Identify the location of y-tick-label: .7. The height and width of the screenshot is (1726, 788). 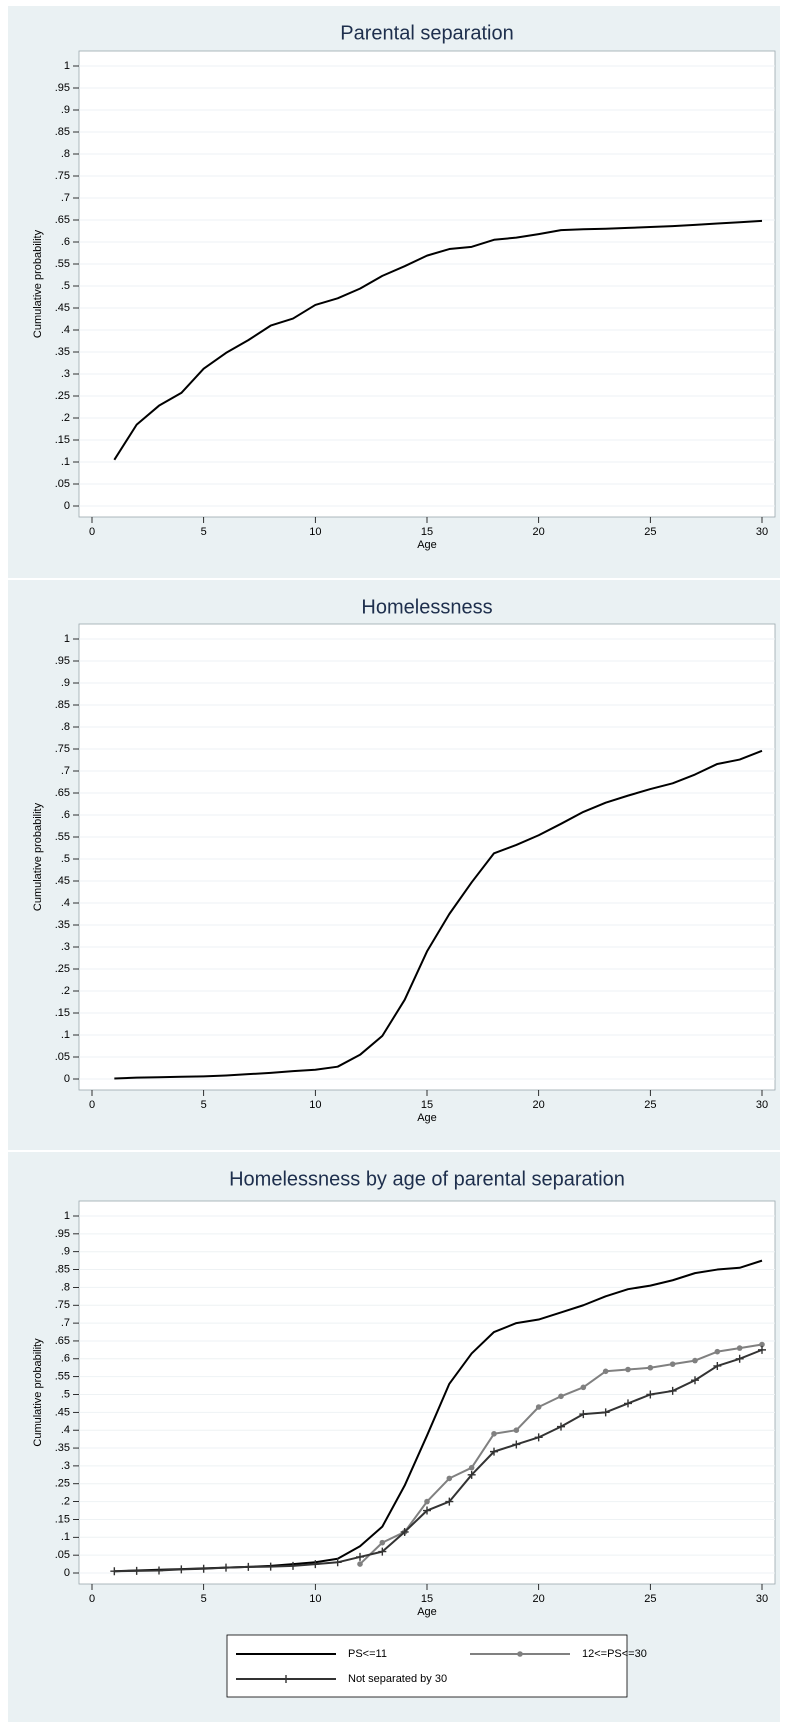
(65, 1323).